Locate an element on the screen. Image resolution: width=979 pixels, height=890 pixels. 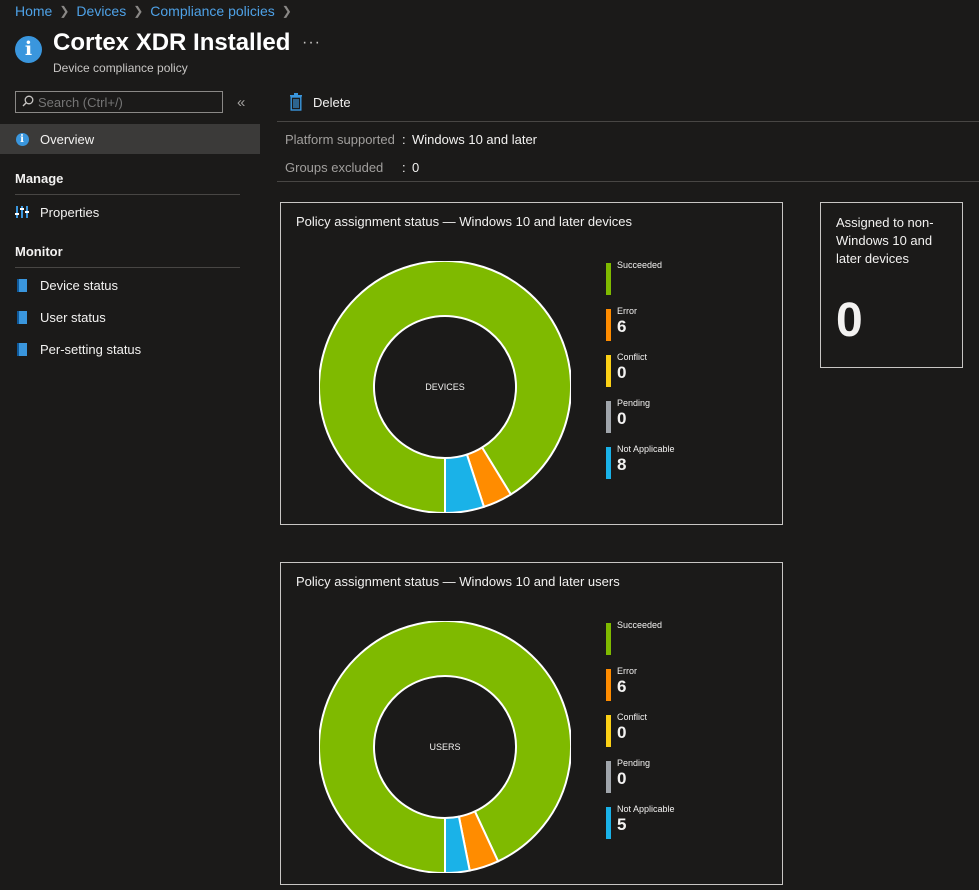
sidebar-item-overview: i Overview is located at coordinates (130, 139).